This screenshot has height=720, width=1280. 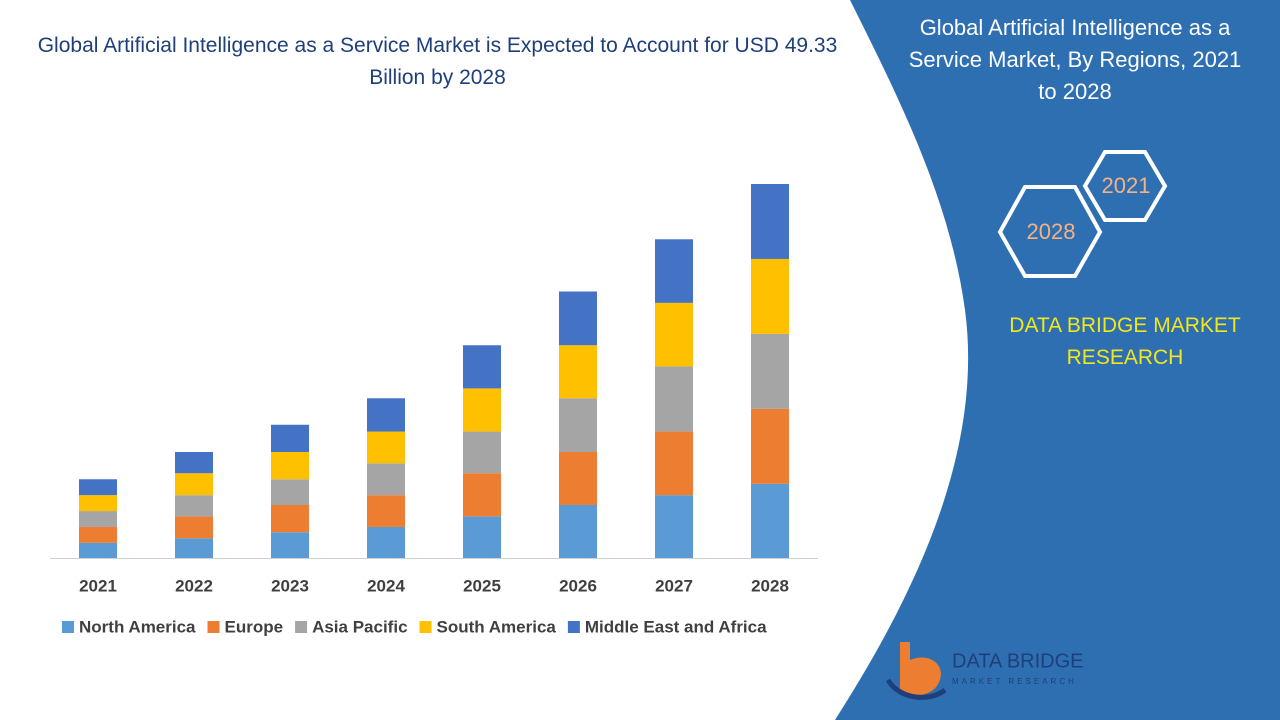 What do you see at coordinates (194, 585) in the screenshot?
I see `x-tick-label: 2022` at bounding box center [194, 585].